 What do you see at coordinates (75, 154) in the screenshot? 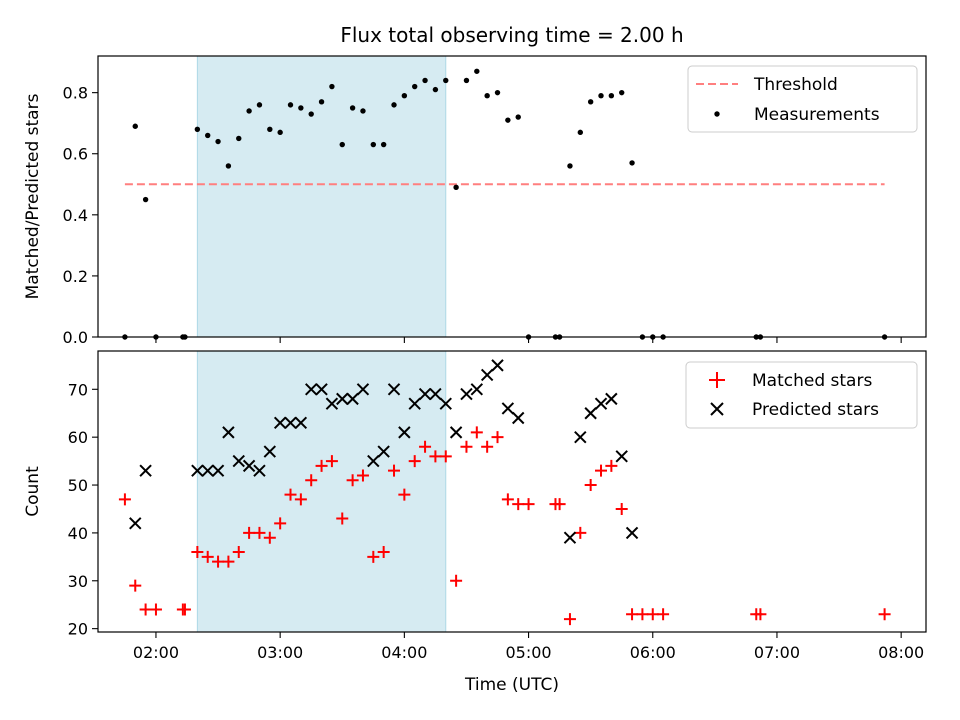
I see `y-tick-label: 0.6` at bounding box center [75, 154].